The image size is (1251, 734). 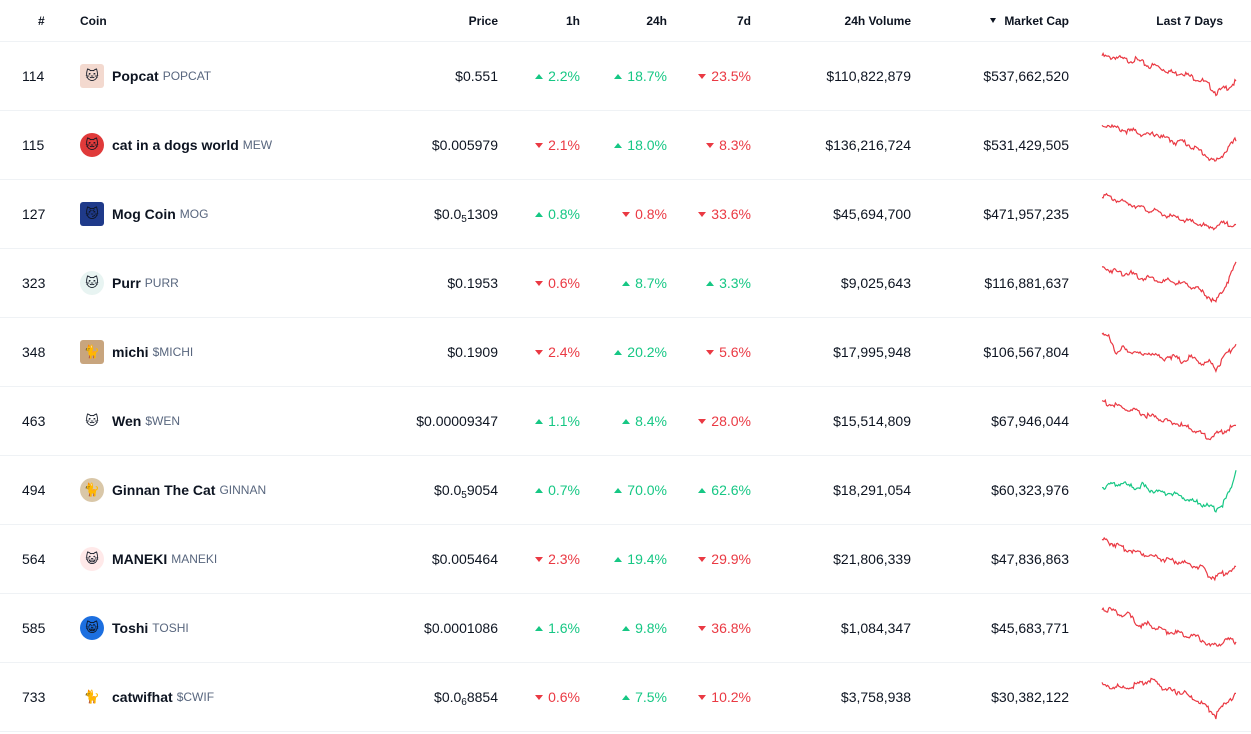 What do you see at coordinates (230, 421) in the screenshot?
I see `coin-cell: 🐱 Wen $WEN` at bounding box center [230, 421].